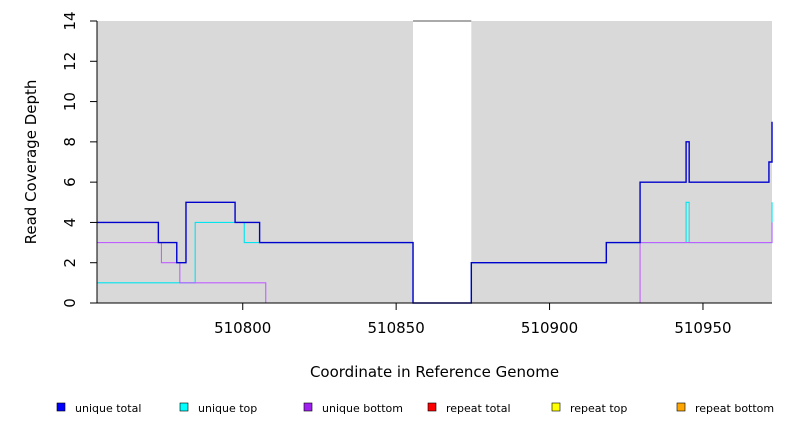 Image resolution: width=792 pixels, height=432 pixels. What do you see at coordinates (31, 162) in the screenshot?
I see `y-axis-title: Read Coverage Depth` at bounding box center [31, 162].